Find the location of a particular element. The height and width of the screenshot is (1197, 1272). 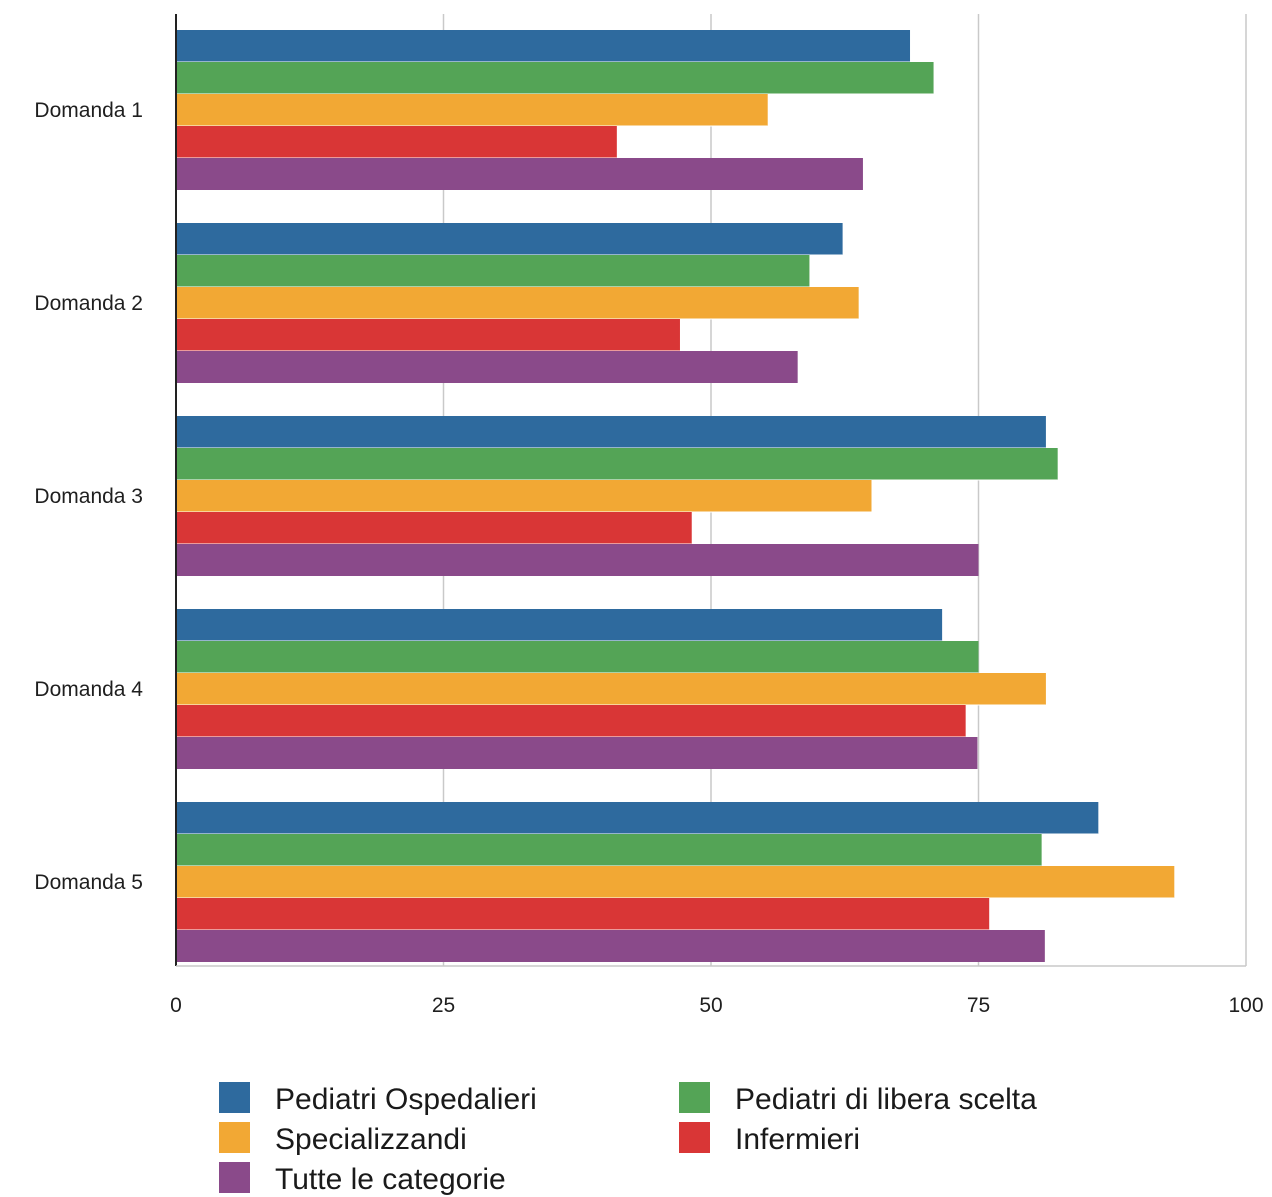

legend-label: Pediatri Ospedalieri is located at coordinates (406, 1099).